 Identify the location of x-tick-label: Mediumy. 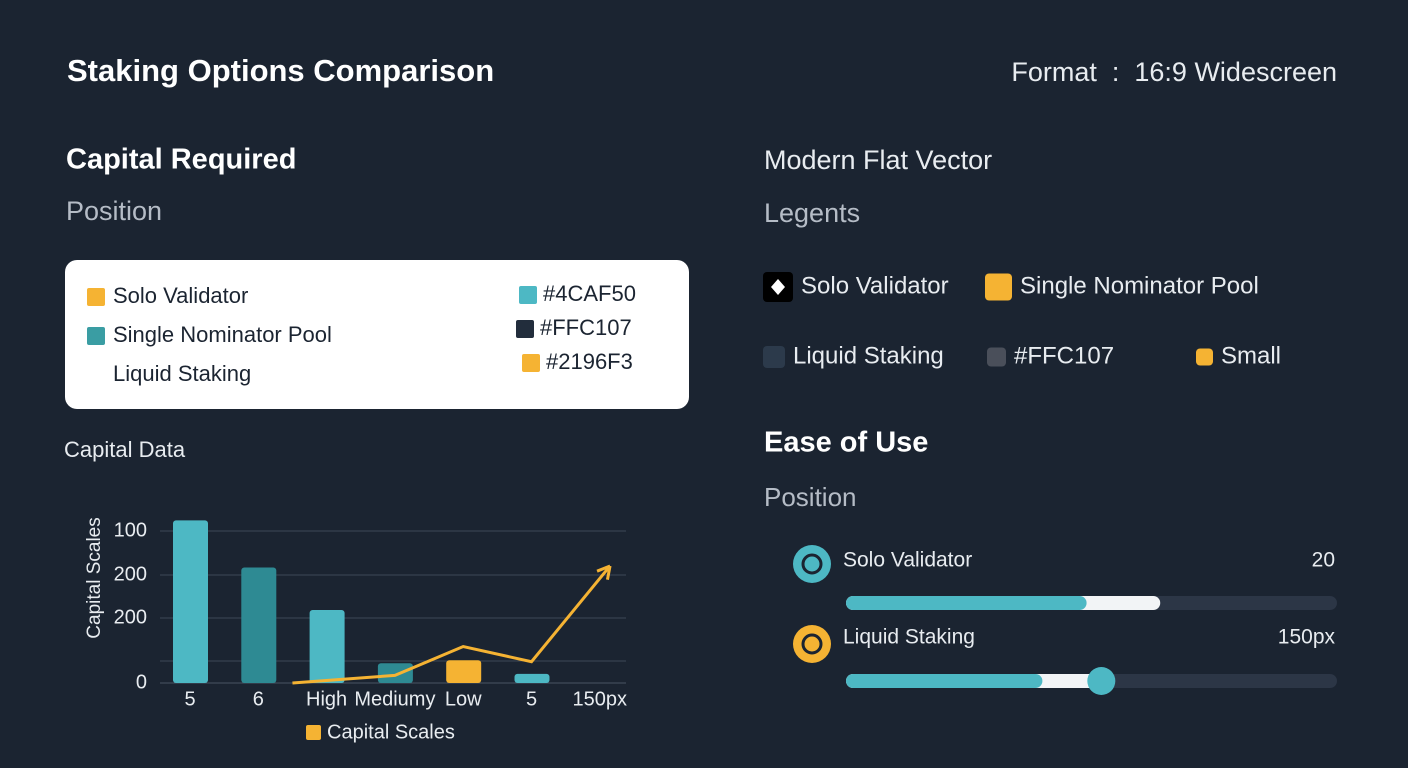
(394, 699).